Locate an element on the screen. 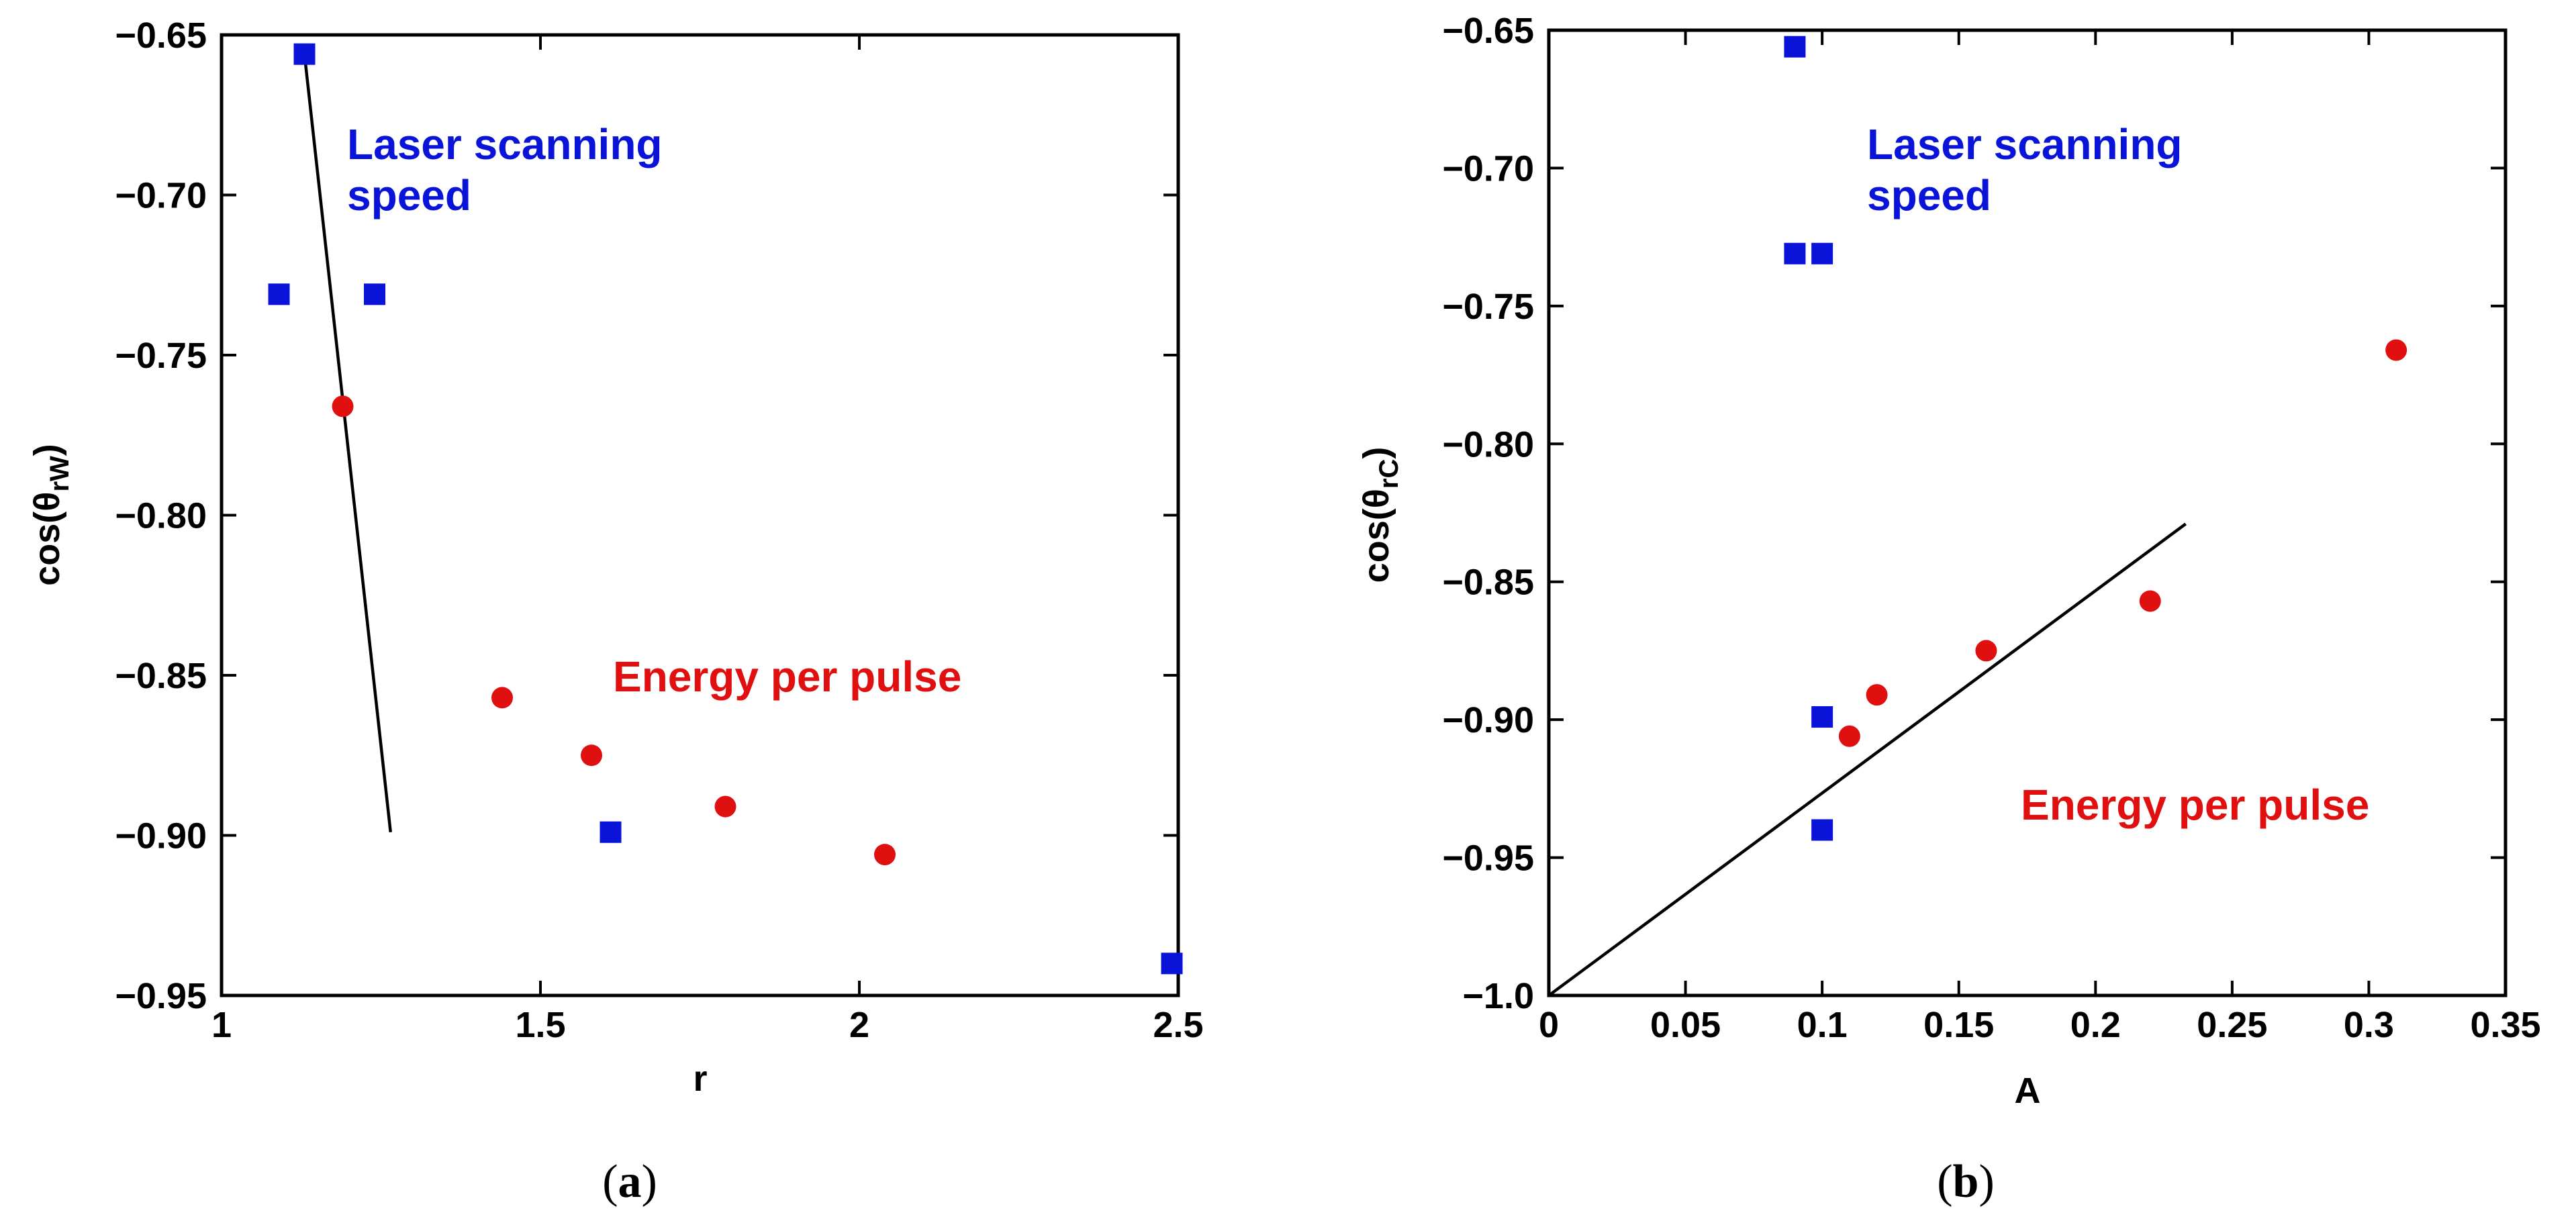 The height and width of the screenshot is (1221, 2576). caption-b: (b) is located at coordinates (1966, 1182).